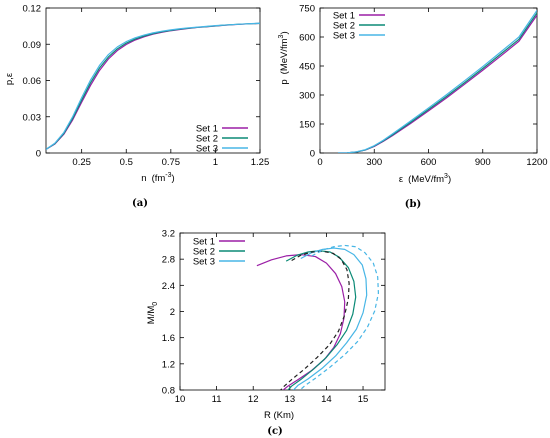 This screenshot has width=550, height=438. What do you see at coordinates (32, 81) in the screenshot?
I see `chart-a-ytick-label: 0.06` at bounding box center [32, 81].